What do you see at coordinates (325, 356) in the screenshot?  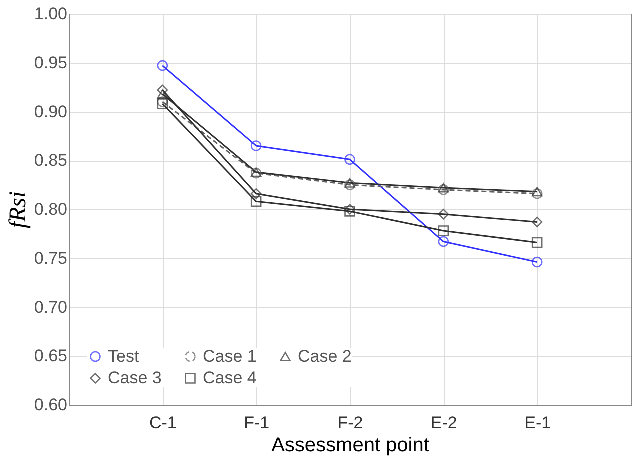 I see `legend-label: Case 2` at bounding box center [325, 356].